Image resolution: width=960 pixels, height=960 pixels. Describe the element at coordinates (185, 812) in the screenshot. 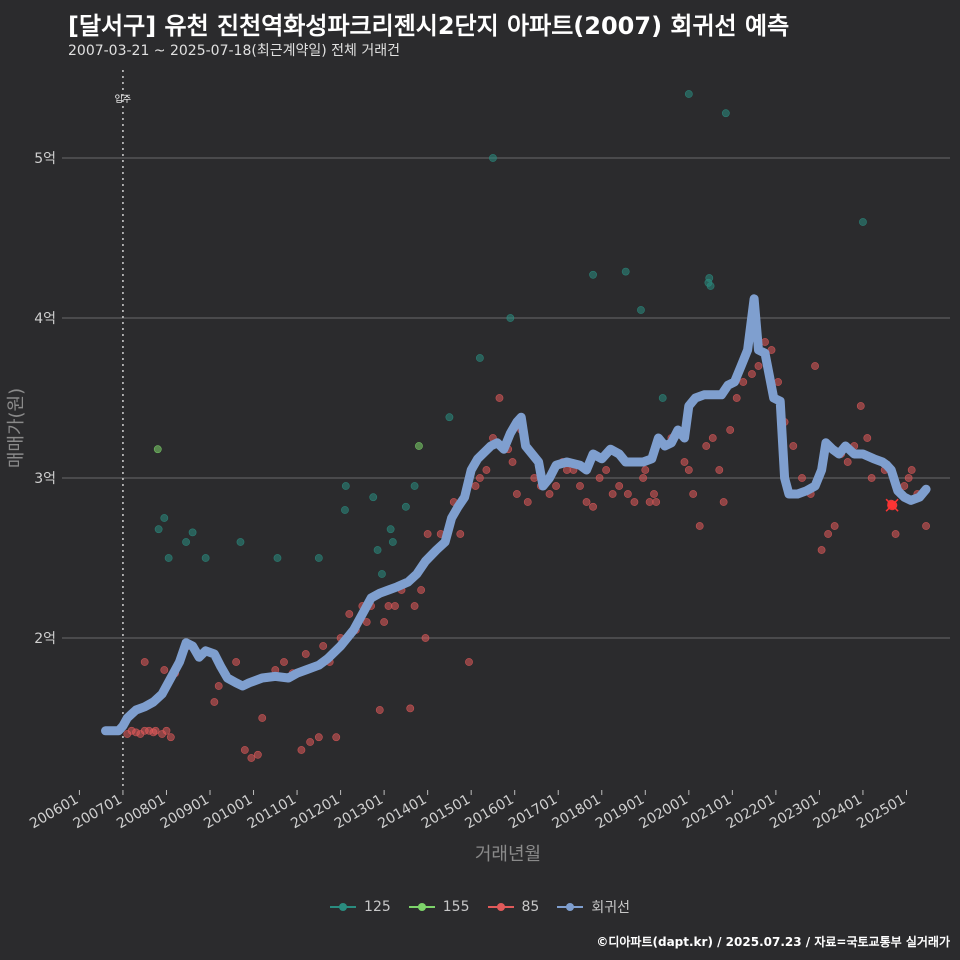

I see `x-tick-label: 200901` at that location.